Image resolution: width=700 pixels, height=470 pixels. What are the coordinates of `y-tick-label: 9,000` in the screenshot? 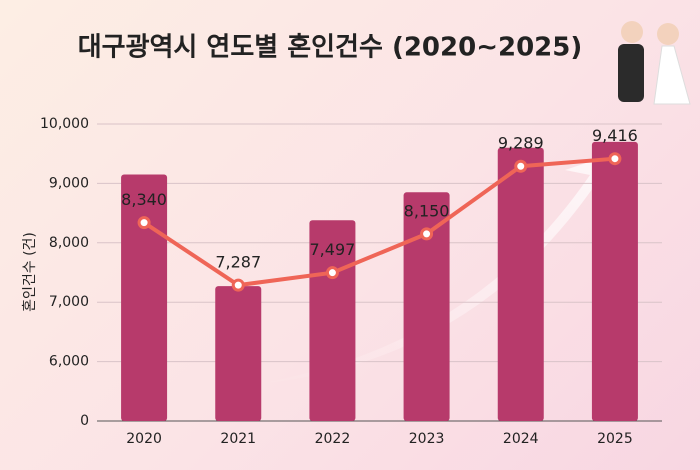 It's located at (69, 183).